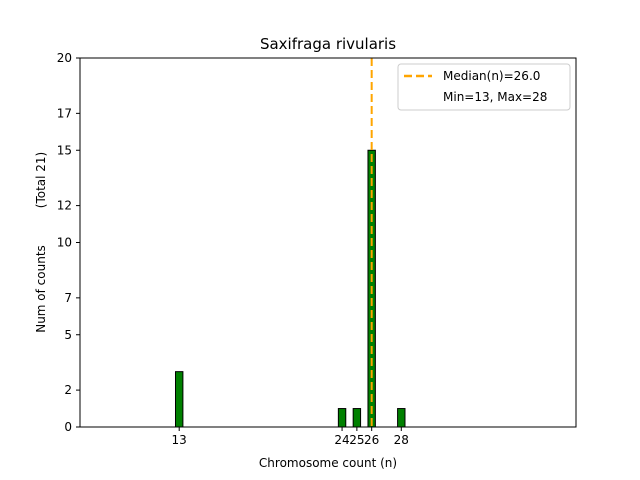 Image resolution: width=640 pixels, height=480 pixels. I want to click on y-tick-label-2: 2, so click(68, 390).